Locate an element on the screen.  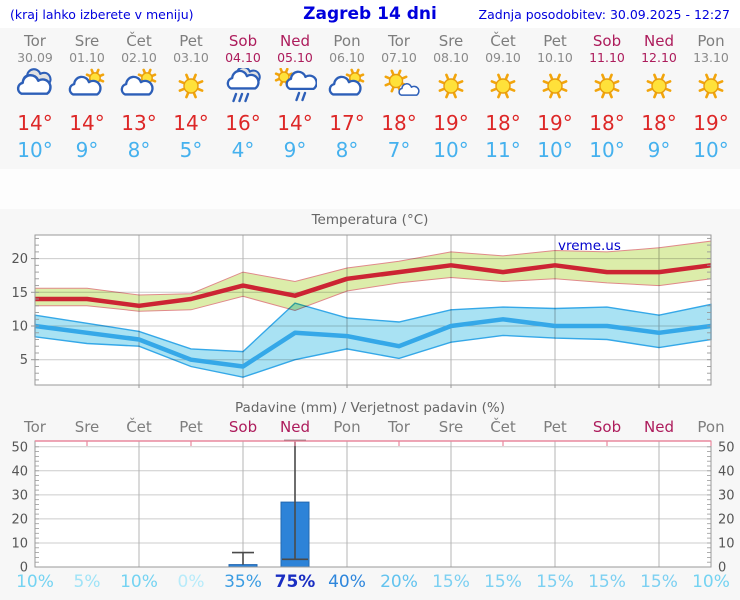
day-column: Pet 10.10 19° 10° is located at coordinates (555, 98).